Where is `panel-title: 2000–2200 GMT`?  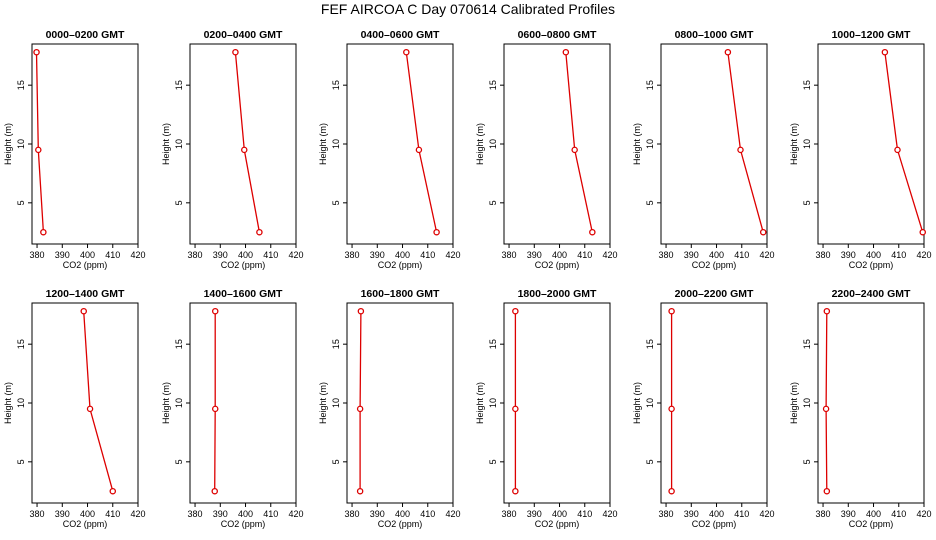 panel-title: 2000–2200 GMT is located at coordinates (714, 294).